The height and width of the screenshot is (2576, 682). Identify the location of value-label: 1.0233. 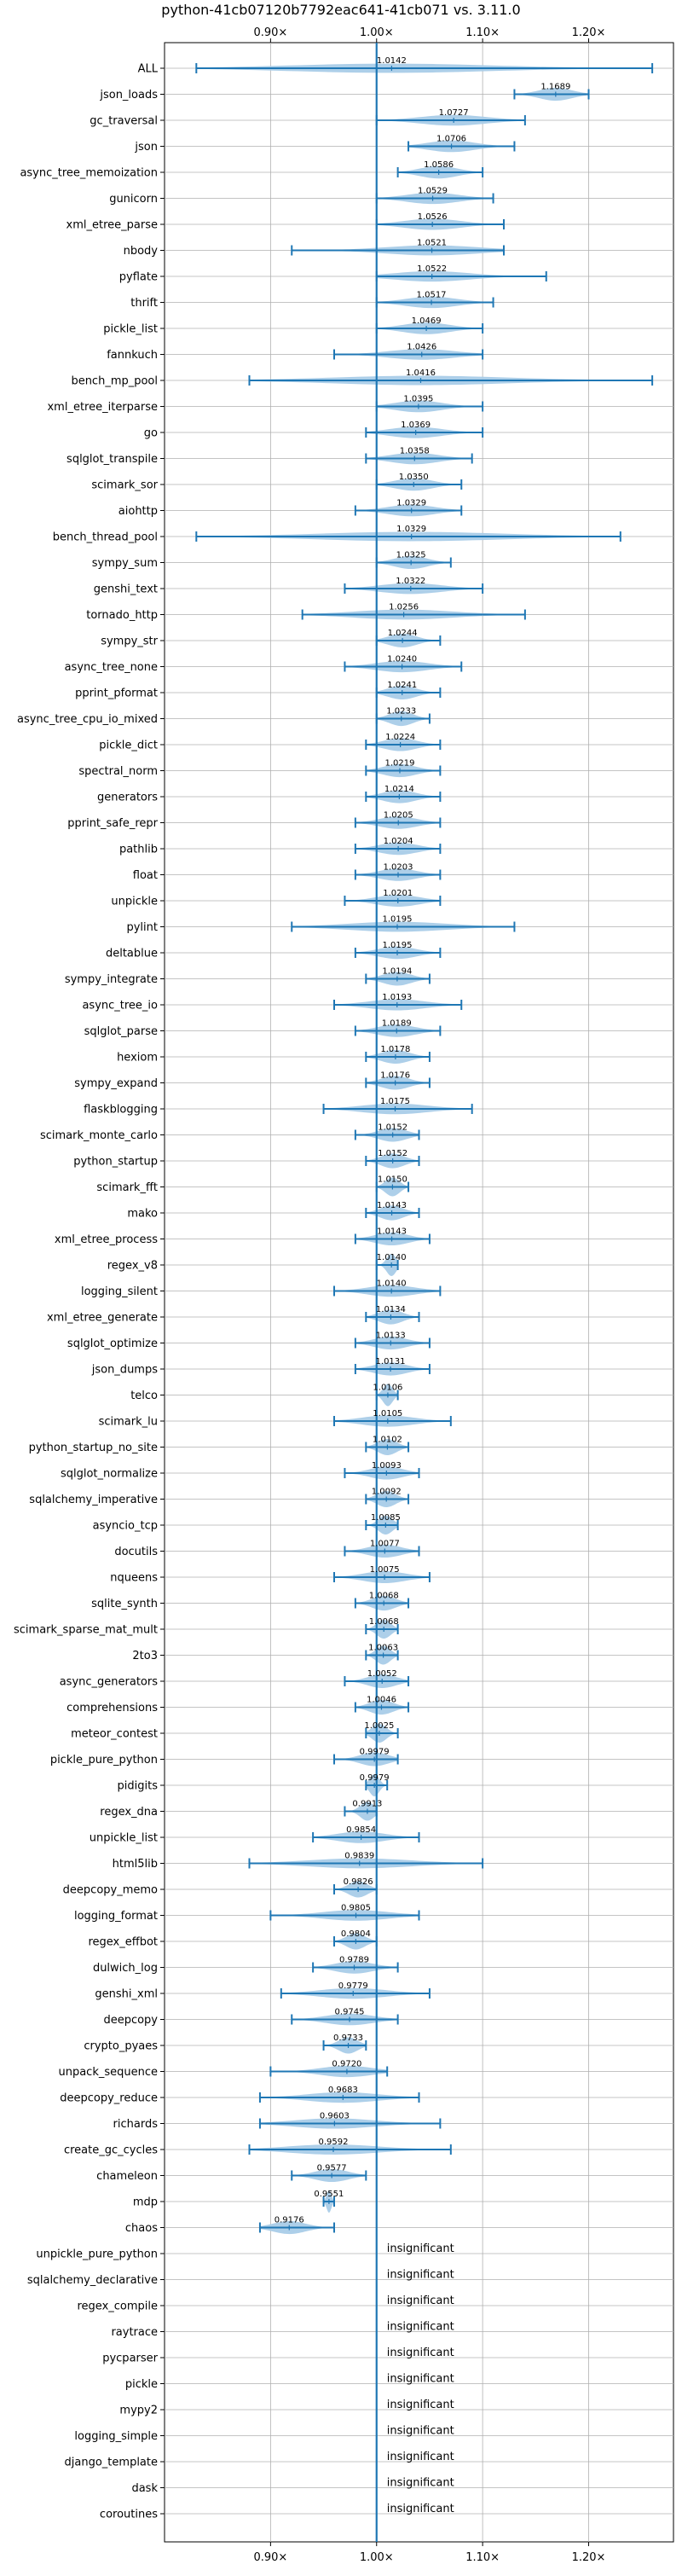
(401, 712).